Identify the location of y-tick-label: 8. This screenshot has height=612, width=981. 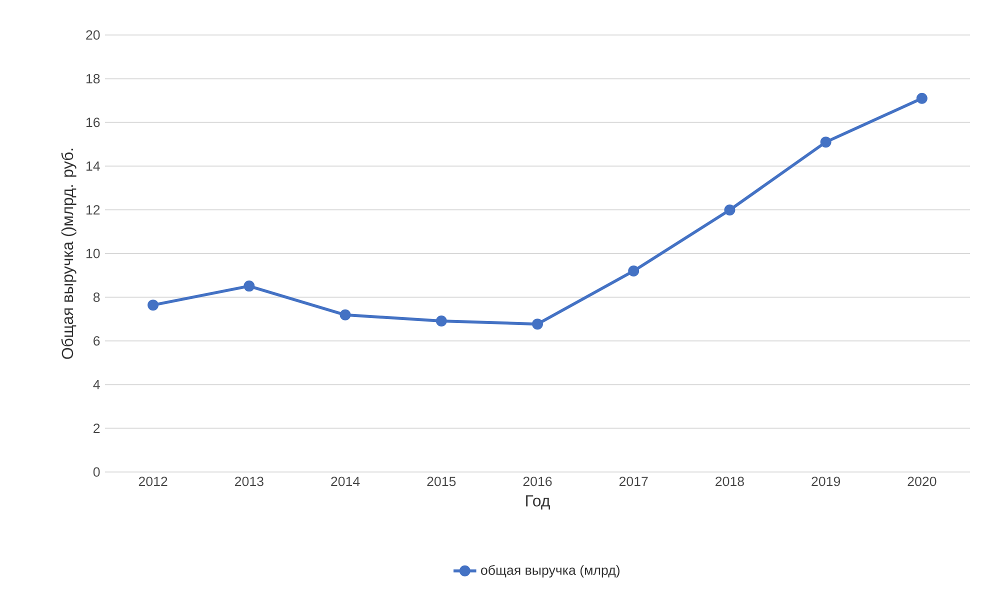
(96, 297).